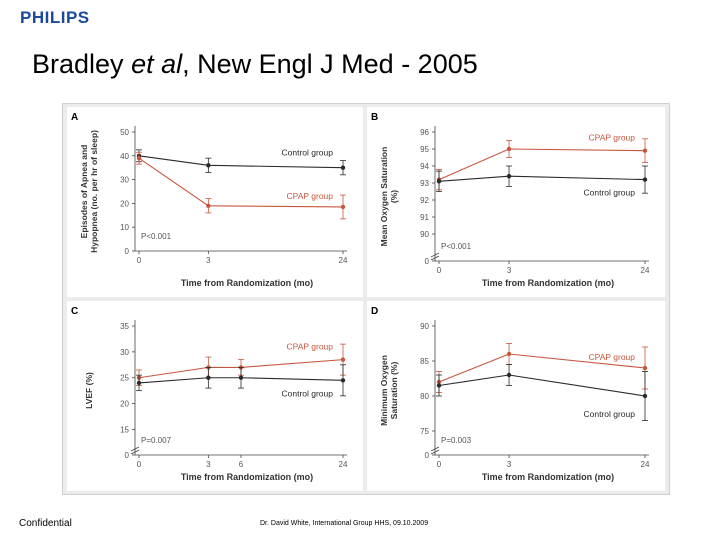 Image resolution: width=720 pixels, height=540 pixels. I want to click on y-axis-label: LVEF (%), so click(89, 390).